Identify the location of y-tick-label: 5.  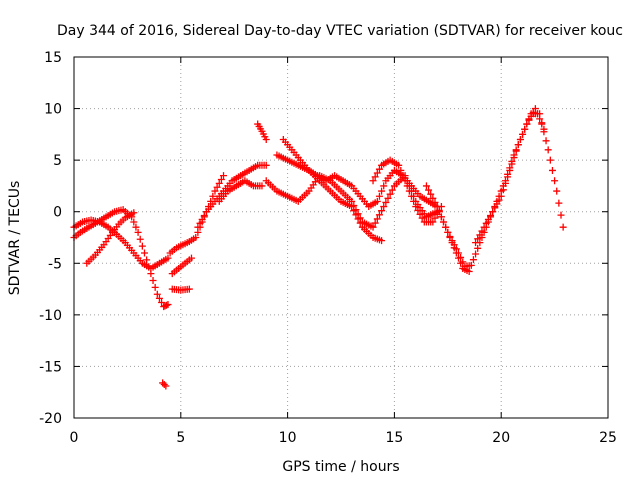
(57, 161).